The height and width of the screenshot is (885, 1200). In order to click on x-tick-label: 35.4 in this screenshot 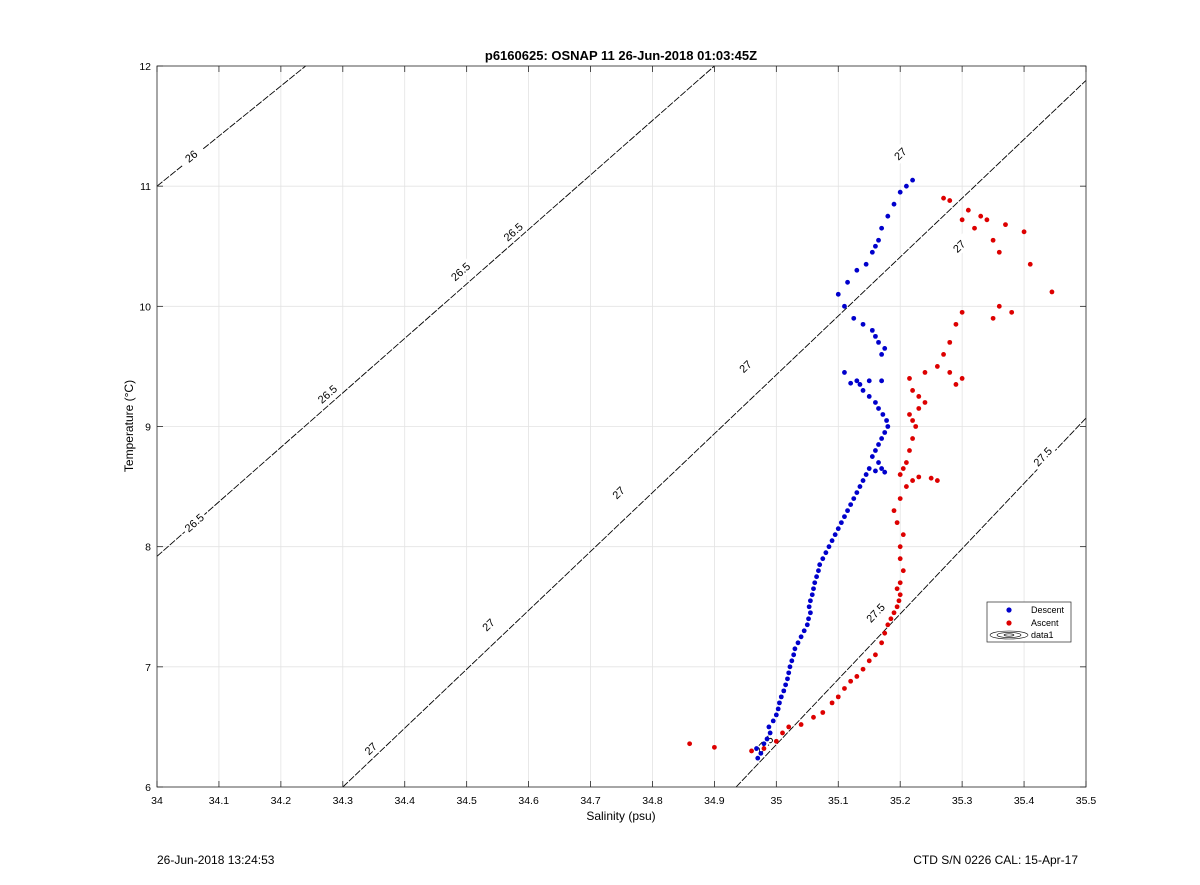, I will do `click(1024, 801)`.